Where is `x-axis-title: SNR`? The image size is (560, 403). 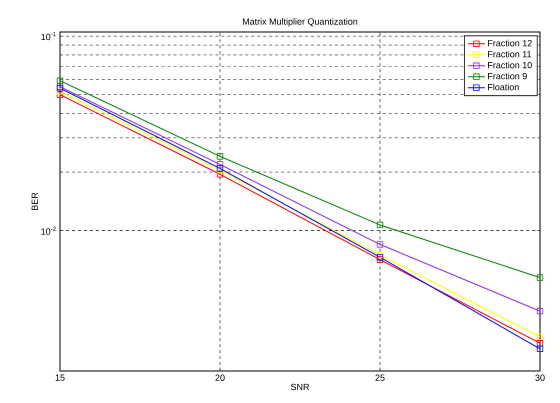
x-axis-title: SNR is located at coordinates (300, 387).